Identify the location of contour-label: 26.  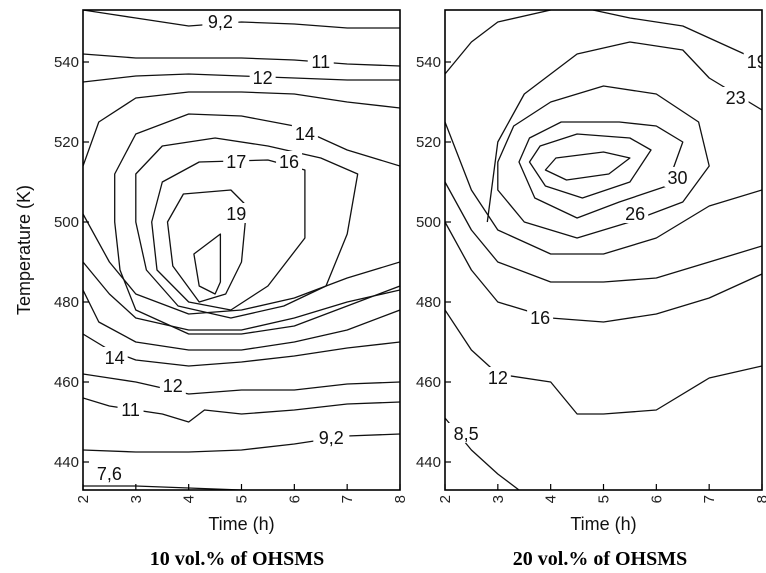
(635, 214).